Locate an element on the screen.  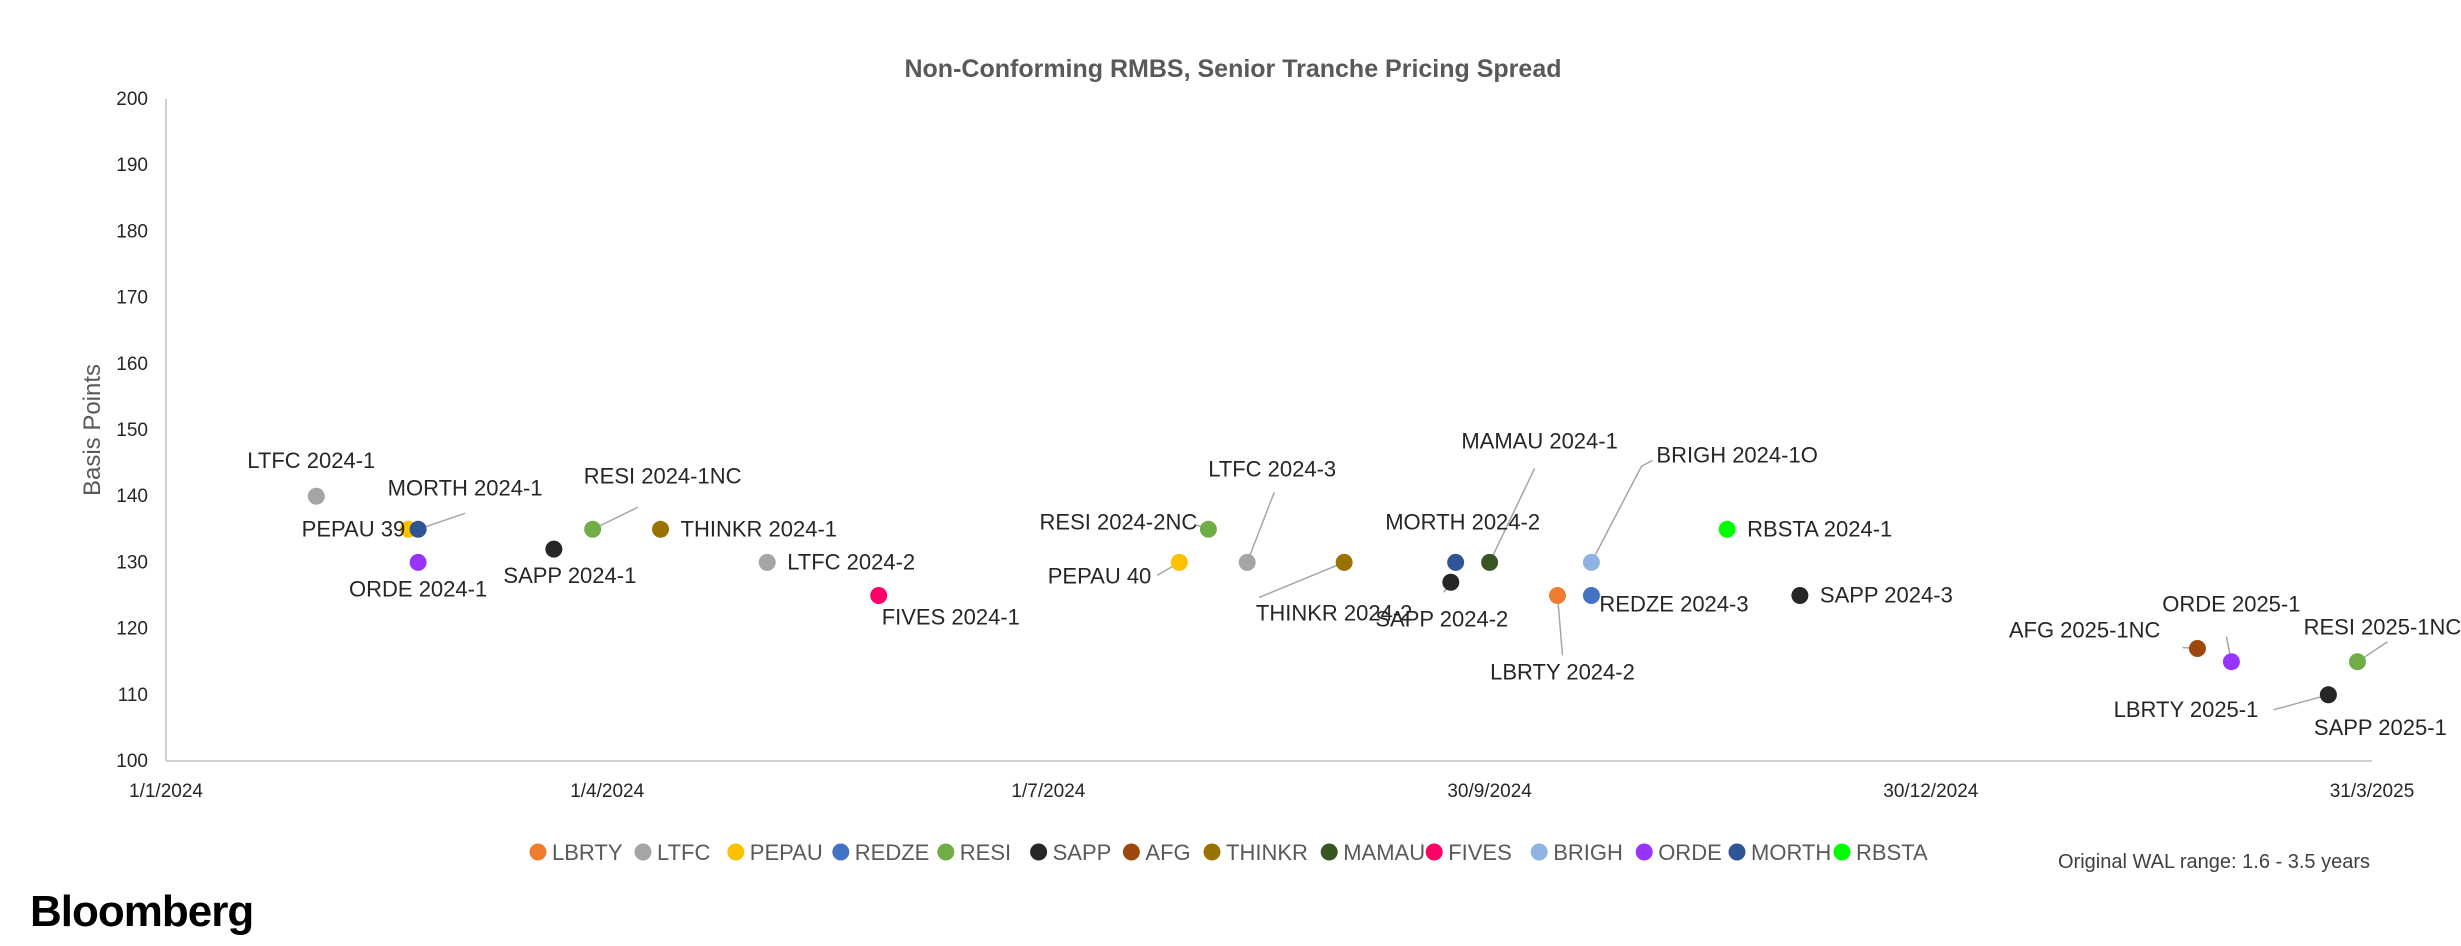
legend-marker-ltfc is located at coordinates (643, 852).